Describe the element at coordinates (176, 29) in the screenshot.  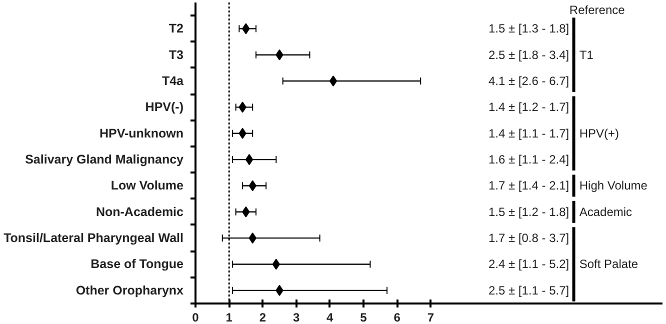
I see `y-tick-label: T2` at that location.